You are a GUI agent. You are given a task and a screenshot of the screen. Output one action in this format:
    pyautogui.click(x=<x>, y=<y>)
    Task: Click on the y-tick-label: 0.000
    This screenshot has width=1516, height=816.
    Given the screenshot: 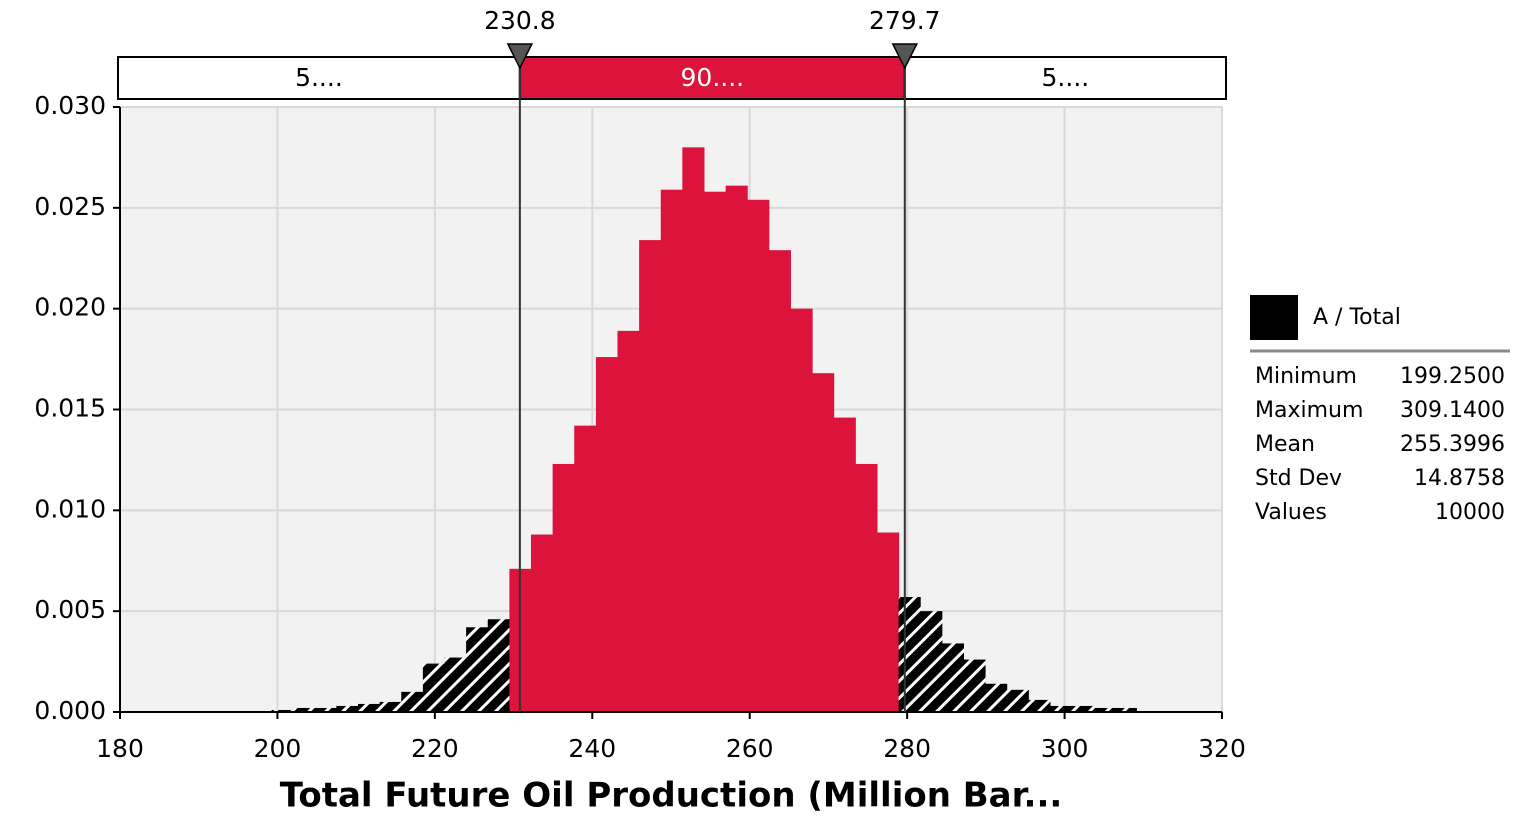 What is the action you would take?
    pyautogui.click(x=70, y=710)
    